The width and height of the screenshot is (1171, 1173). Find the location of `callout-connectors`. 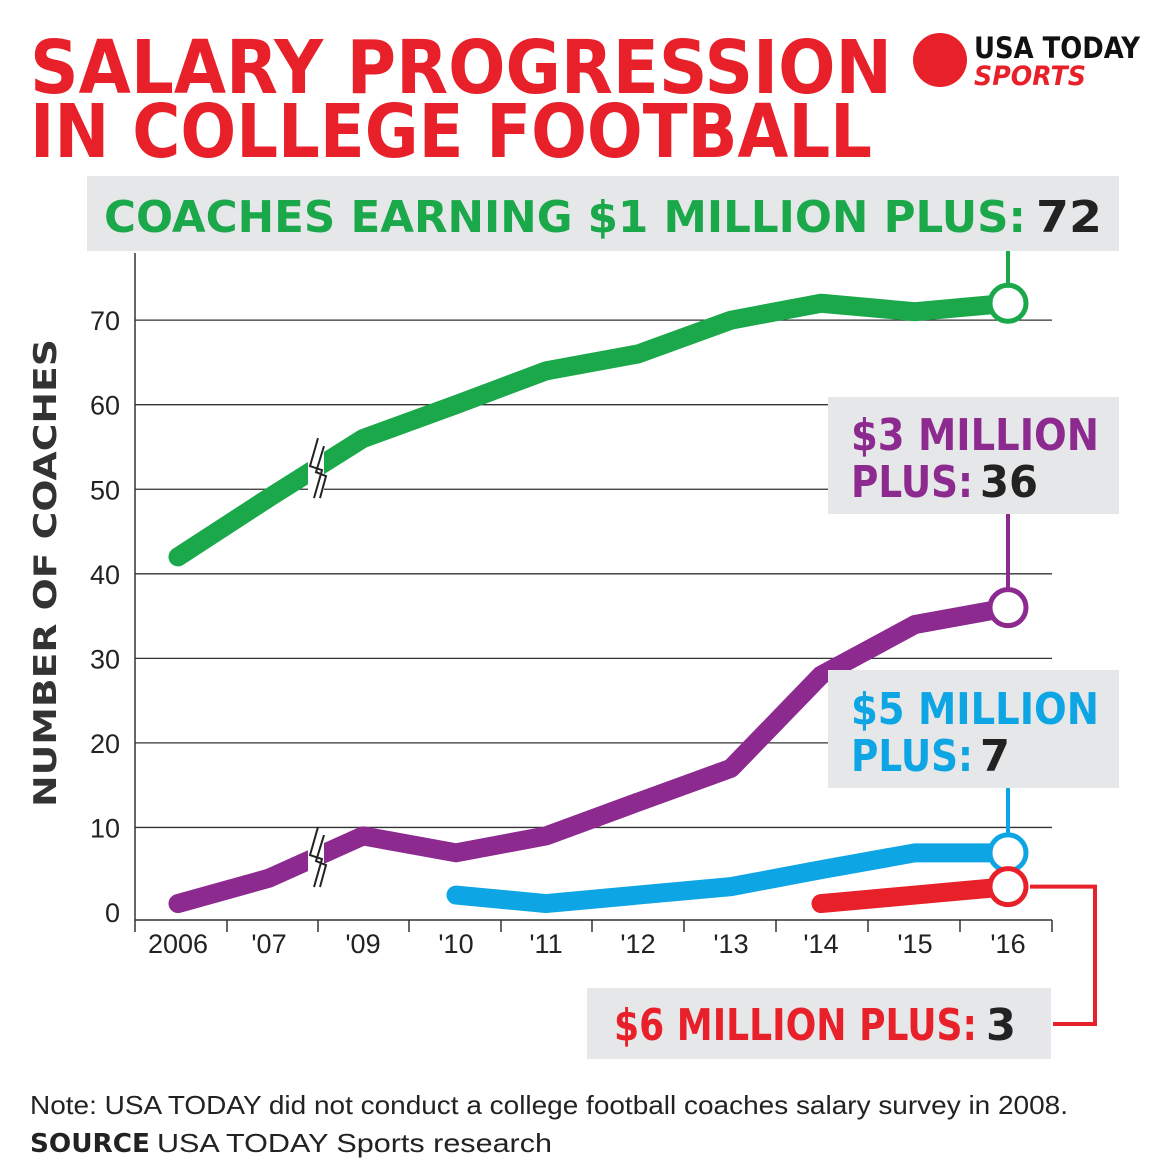

callout-connectors is located at coordinates (1051, 638).